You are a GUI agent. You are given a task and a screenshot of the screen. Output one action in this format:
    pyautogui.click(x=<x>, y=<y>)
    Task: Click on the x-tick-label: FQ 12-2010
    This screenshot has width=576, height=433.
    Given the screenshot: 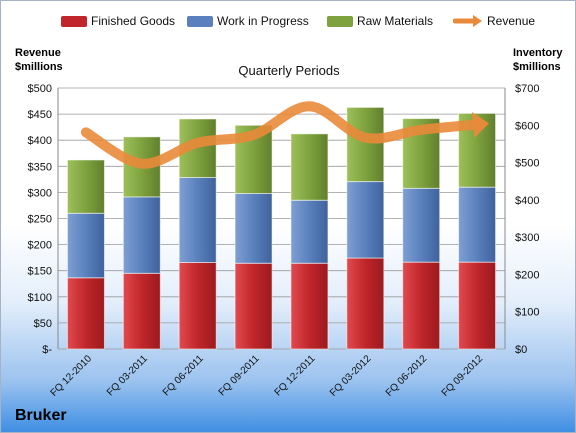 What is the action you would take?
    pyautogui.click(x=72, y=376)
    